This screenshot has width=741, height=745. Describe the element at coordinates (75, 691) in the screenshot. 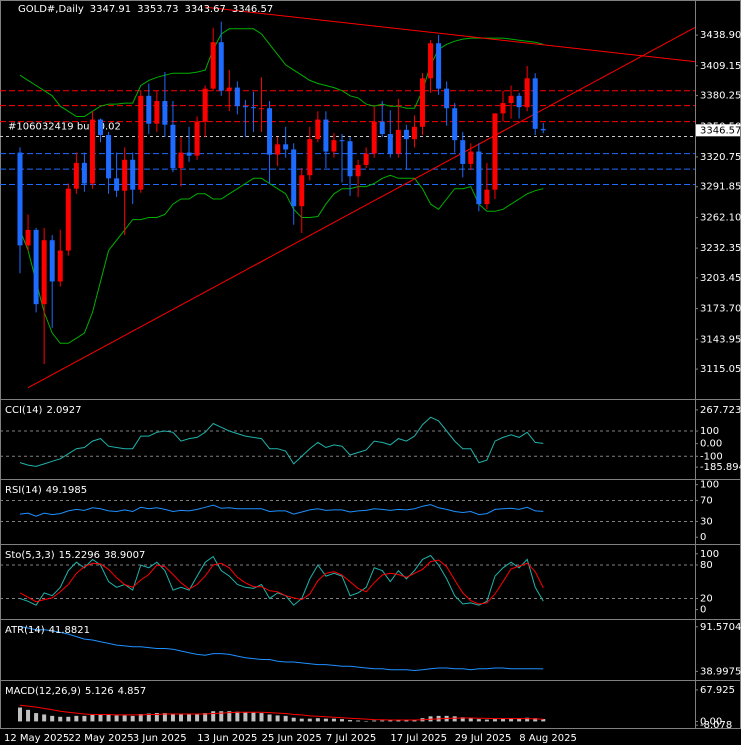

I see `indicator-title: MACD(12,26,9) 5.126 4.857` at that location.